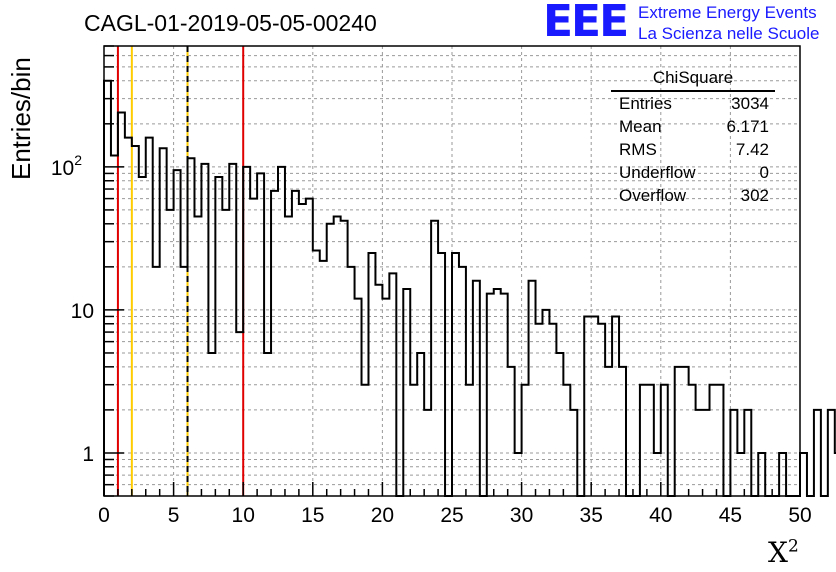 The height and width of the screenshot is (572, 836). Describe the element at coordinates (693, 195) in the screenshot. I see `stats-row-overflow: Overflow 302` at that location.